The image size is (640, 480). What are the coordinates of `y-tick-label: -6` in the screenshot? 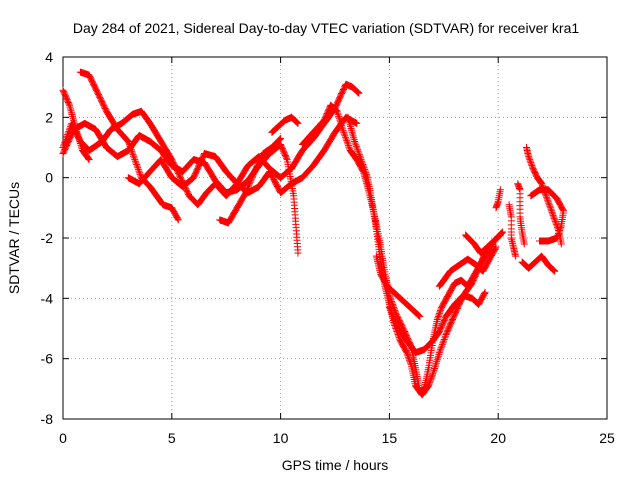 It's located at (47, 359).